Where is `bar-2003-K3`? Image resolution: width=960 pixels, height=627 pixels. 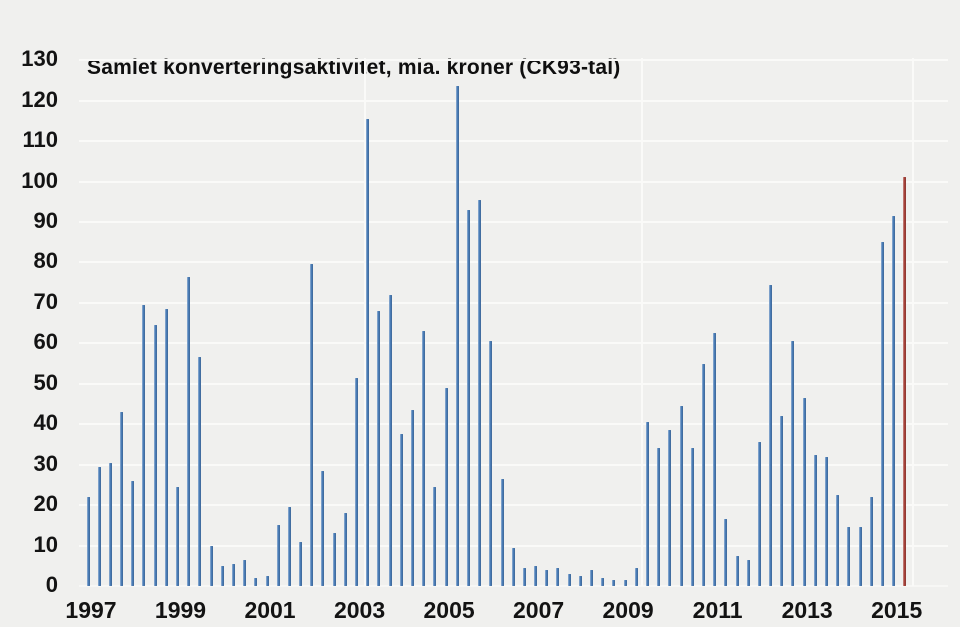
bar-2003-K3 is located at coordinates (379, 448).